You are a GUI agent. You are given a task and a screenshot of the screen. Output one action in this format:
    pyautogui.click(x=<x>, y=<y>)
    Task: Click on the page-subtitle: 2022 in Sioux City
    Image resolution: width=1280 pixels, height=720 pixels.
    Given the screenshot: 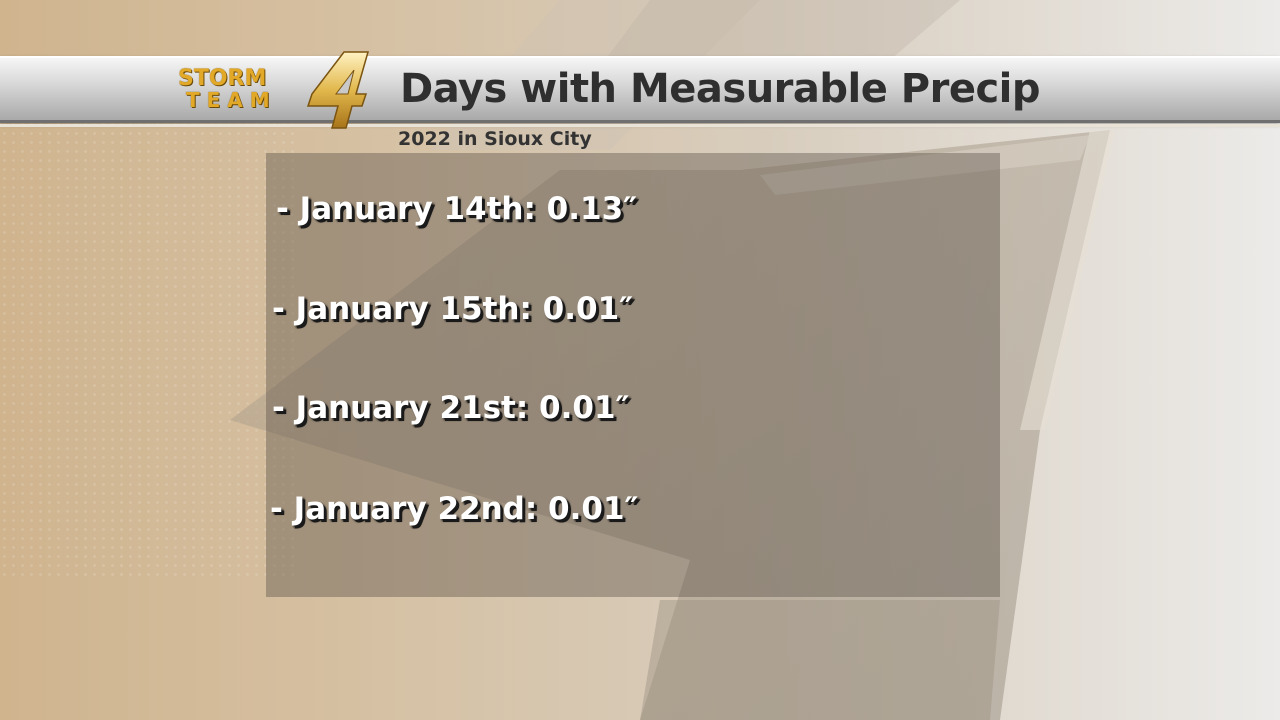 What is the action you would take?
    pyautogui.click(x=495, y=139)
    